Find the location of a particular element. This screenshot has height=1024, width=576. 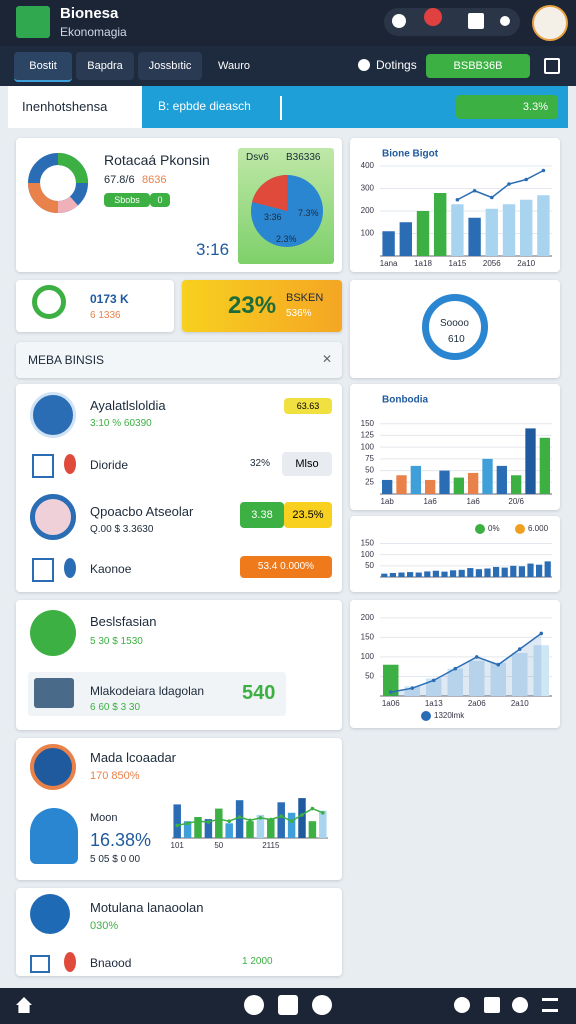

tab: Bapdra is located at coordinates (105, 66).